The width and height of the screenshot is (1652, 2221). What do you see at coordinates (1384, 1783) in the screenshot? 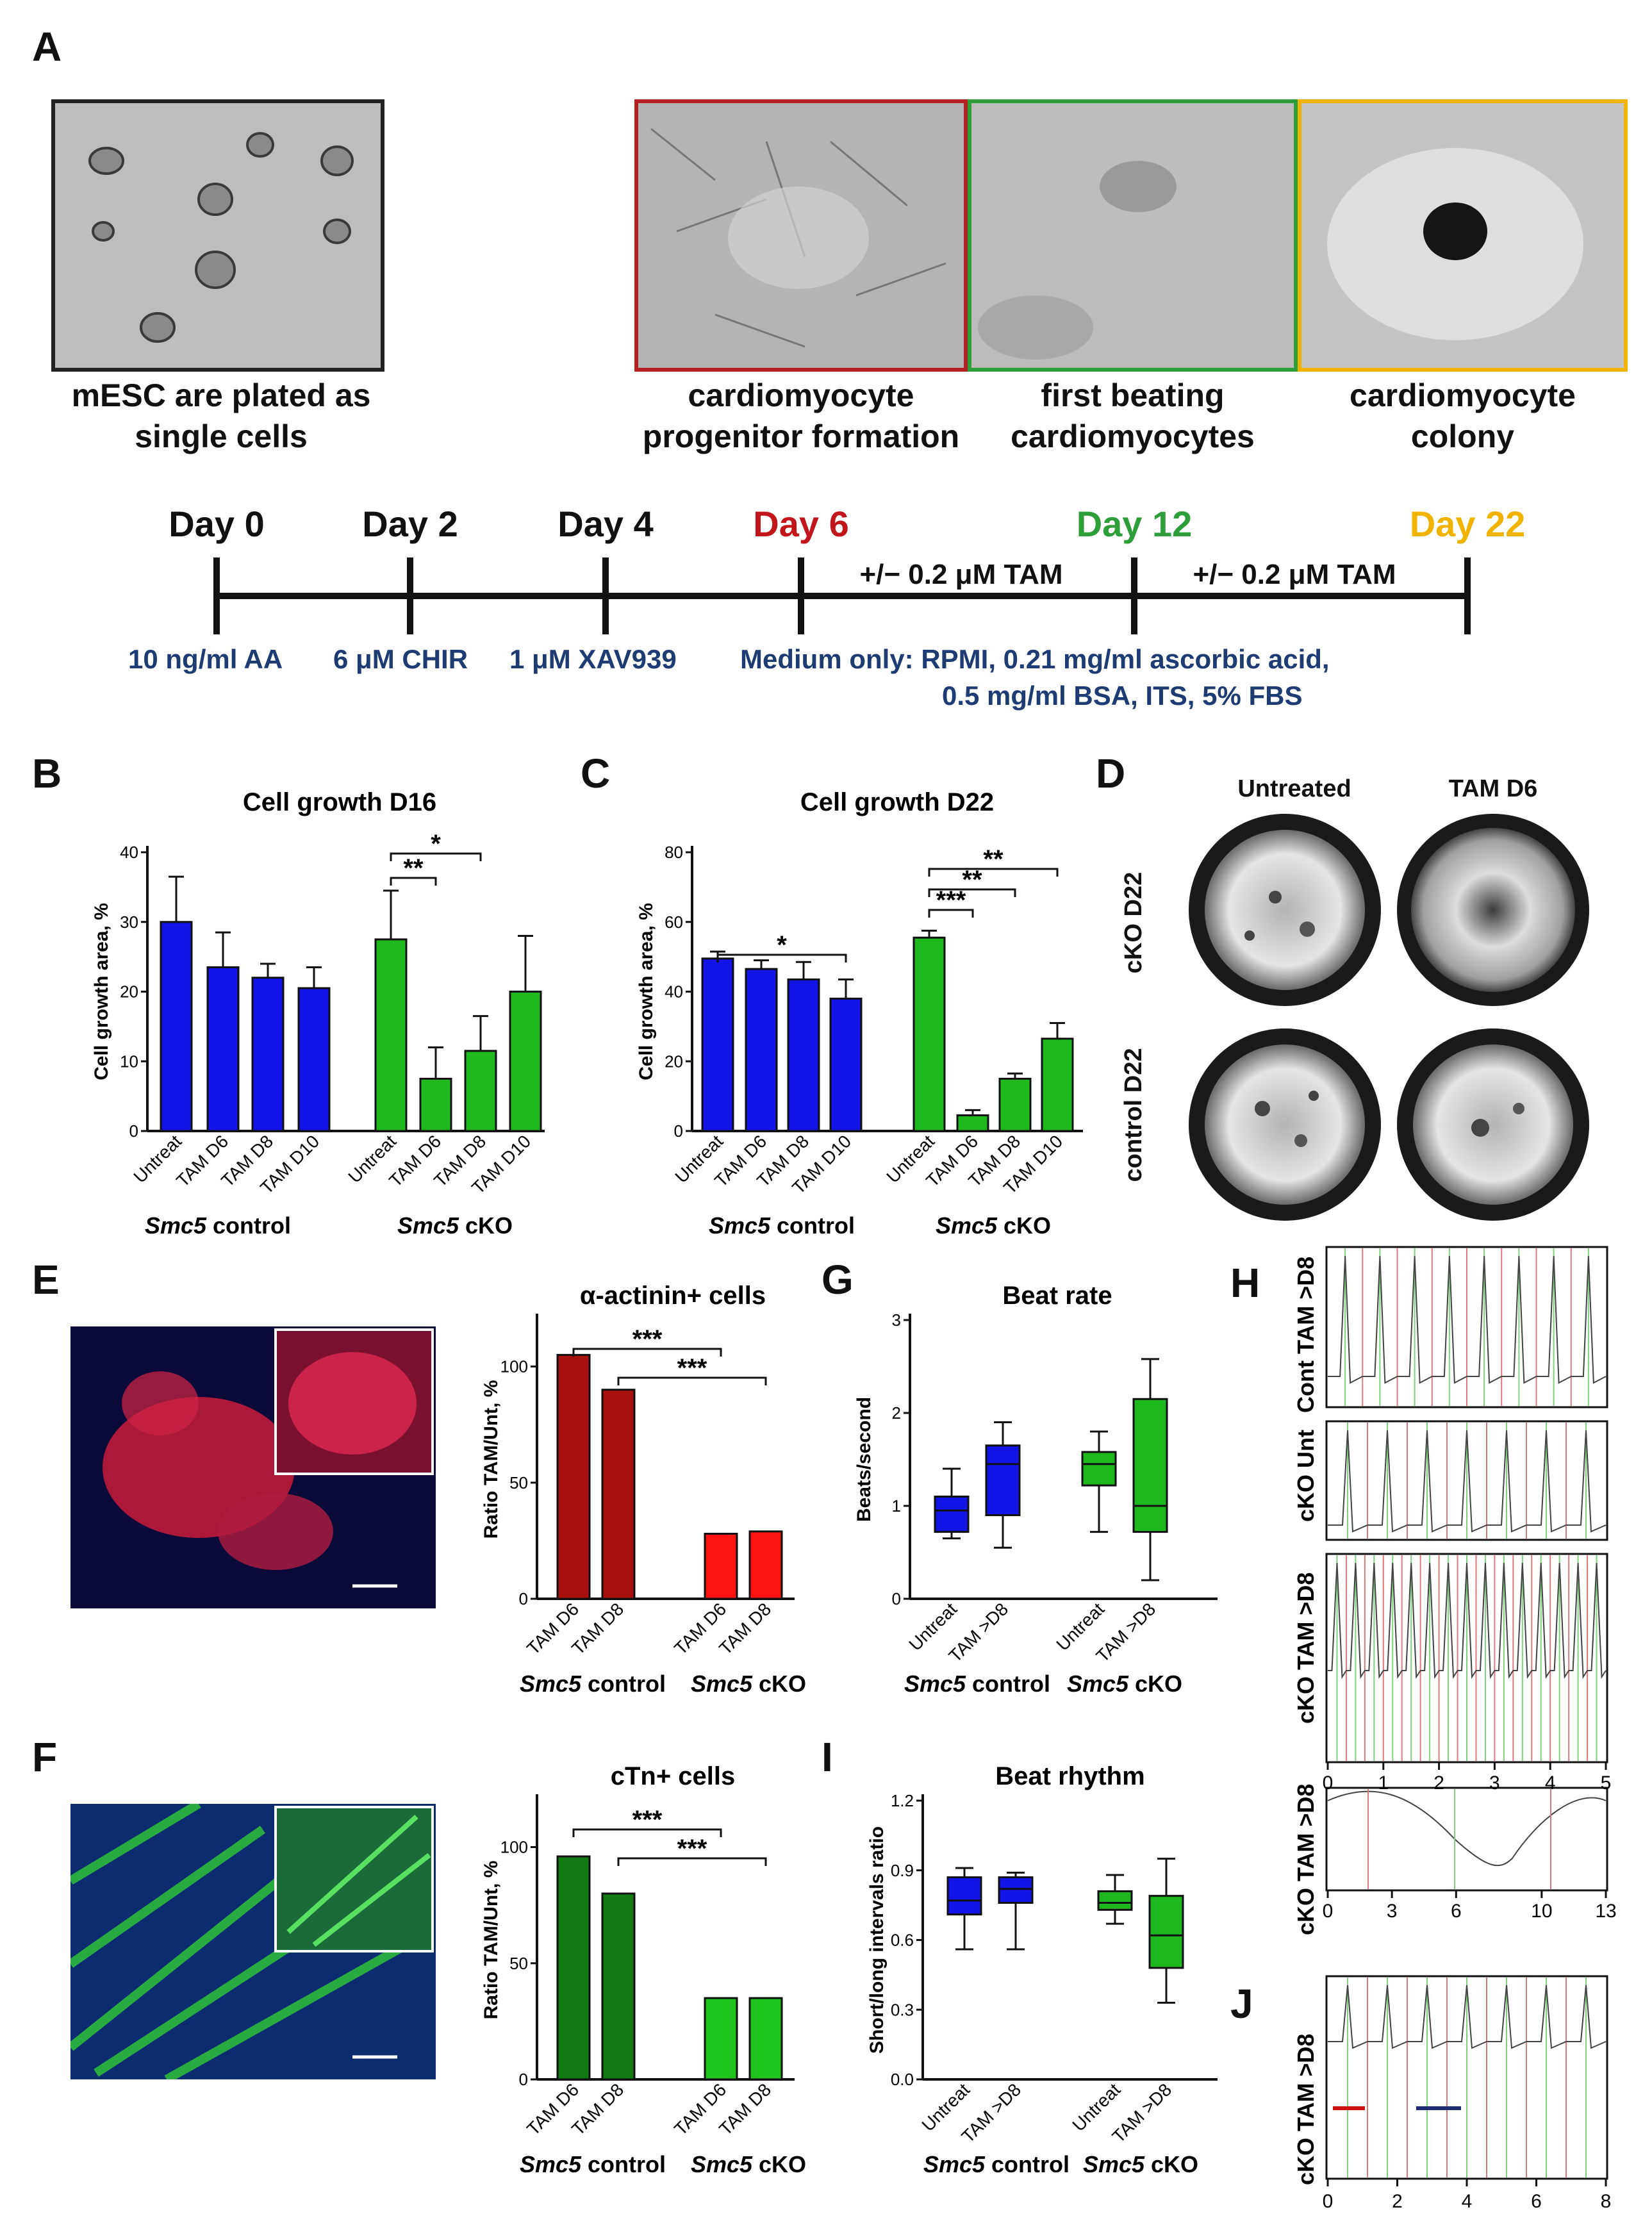
I see `h-xtick-label: 1` at bounding box center [1384, 1783].